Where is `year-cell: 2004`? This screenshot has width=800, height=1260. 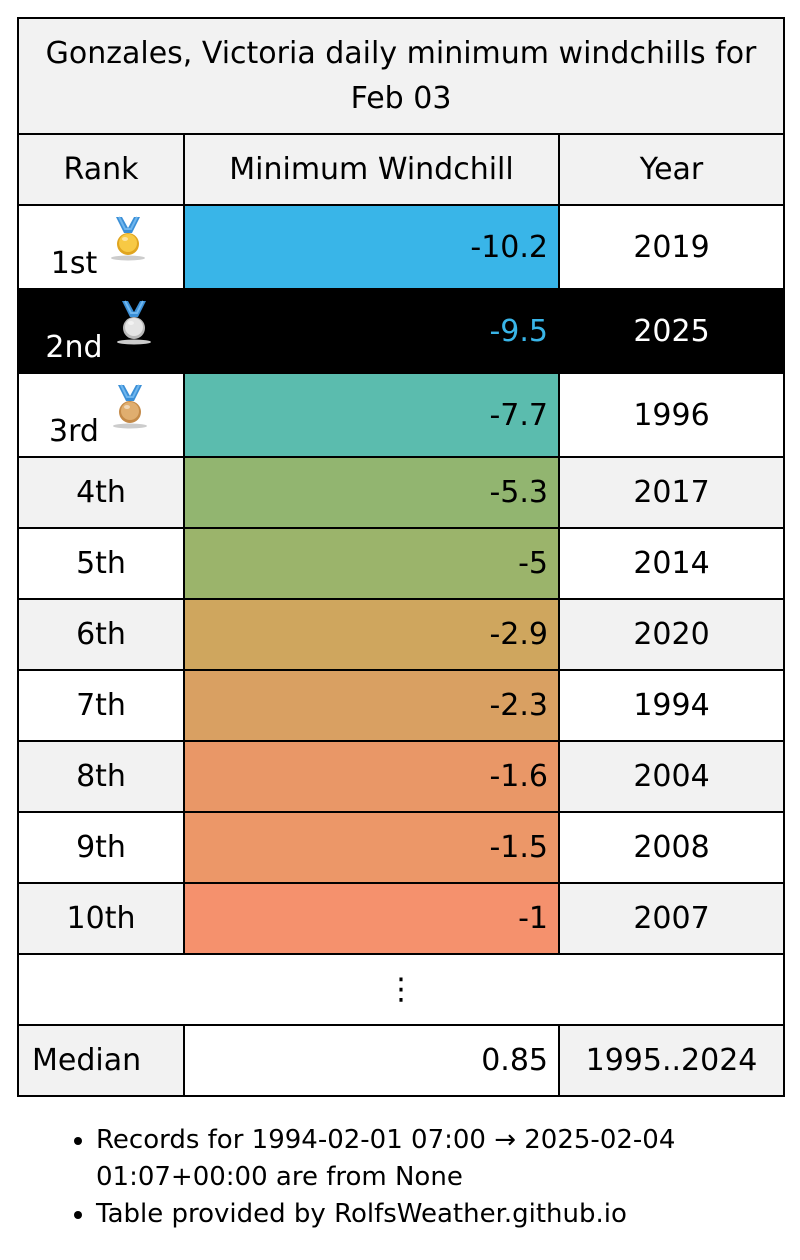 year-cell: 2004 is located at coordinates (671, 776).